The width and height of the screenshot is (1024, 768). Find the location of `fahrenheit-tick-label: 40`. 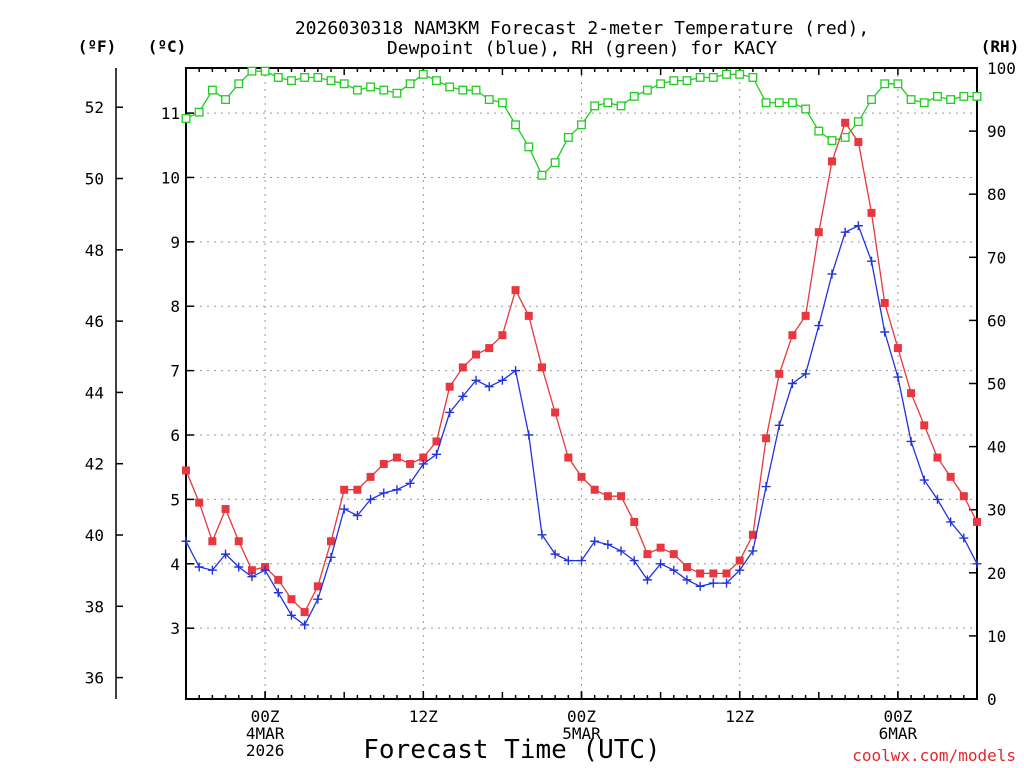

fahrenheit-tick-label: 40 is located at coordinates (94, 535).